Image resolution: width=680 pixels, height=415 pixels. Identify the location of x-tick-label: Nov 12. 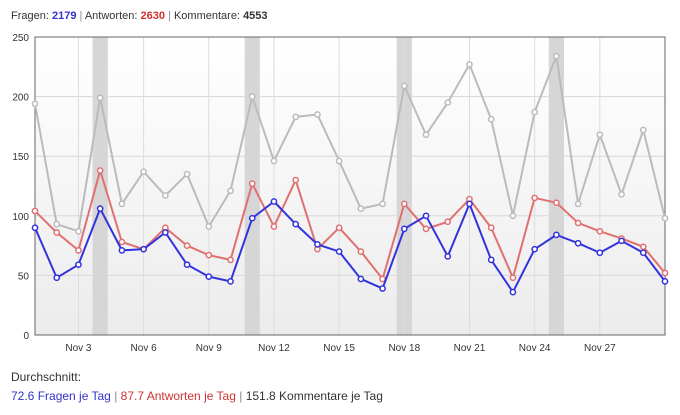
(274, 348).